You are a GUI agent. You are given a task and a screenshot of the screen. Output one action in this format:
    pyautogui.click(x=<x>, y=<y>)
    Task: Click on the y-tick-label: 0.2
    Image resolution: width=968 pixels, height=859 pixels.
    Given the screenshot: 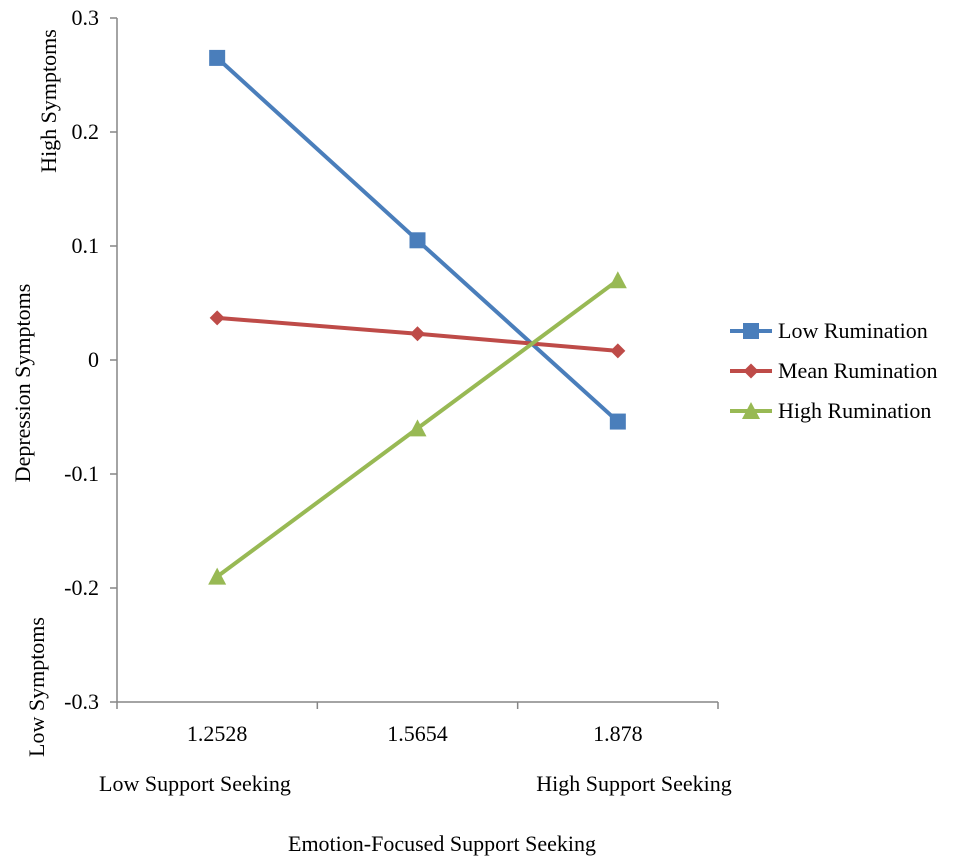 What is the action you would take?
    pyautogui.click(x=86, y=131)
    